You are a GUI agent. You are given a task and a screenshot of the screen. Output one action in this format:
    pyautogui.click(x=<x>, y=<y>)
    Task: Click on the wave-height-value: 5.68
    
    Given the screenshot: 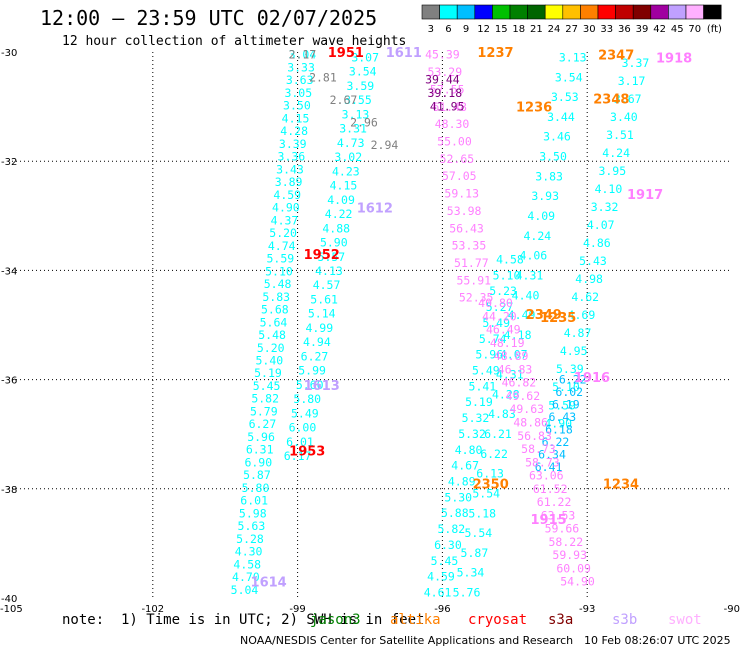 What is the action you would take?
    pyautogui.click(x=275, y=310)
    